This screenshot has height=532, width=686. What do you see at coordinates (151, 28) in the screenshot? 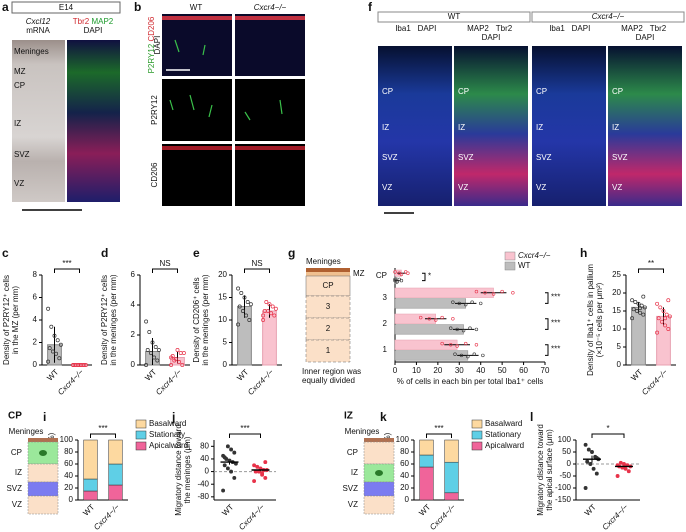
I see `stain: CD206` at bounding box center [151, 28].